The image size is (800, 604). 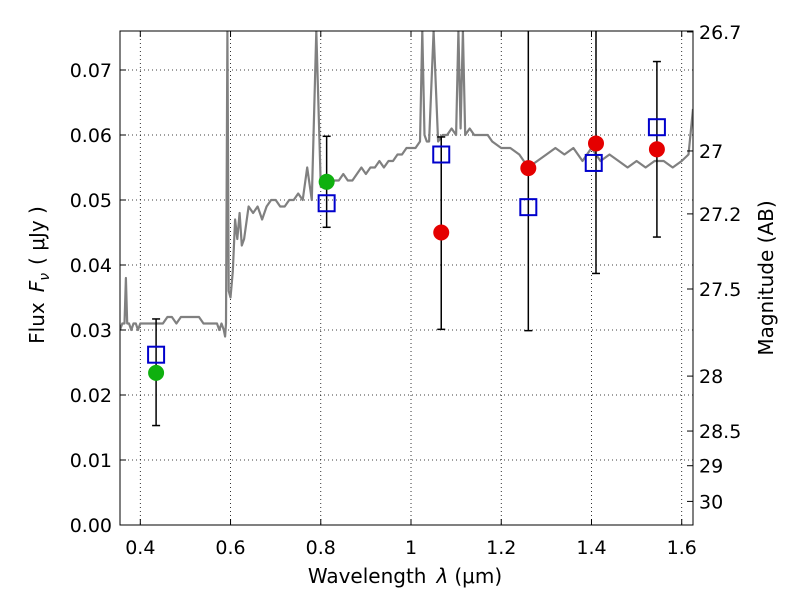 I want to click on x-axis-label: Wavelength λ (μm), so click(x=405, y=576).